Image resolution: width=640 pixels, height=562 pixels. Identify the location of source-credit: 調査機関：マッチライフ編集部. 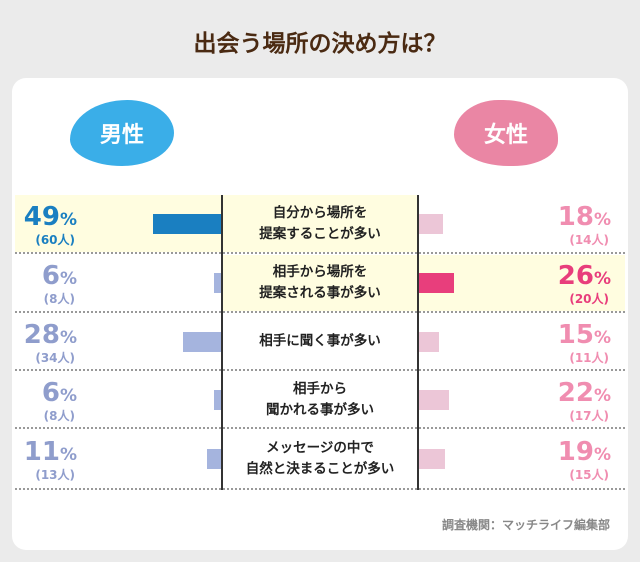
(525, 525).